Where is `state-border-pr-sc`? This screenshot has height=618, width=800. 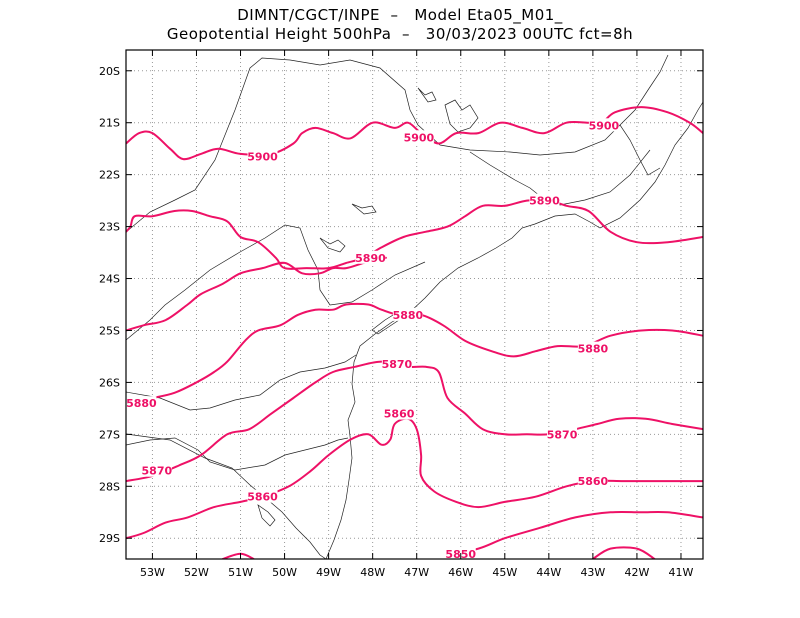
state-border-pr-sc is located at coordinates (241, 382).